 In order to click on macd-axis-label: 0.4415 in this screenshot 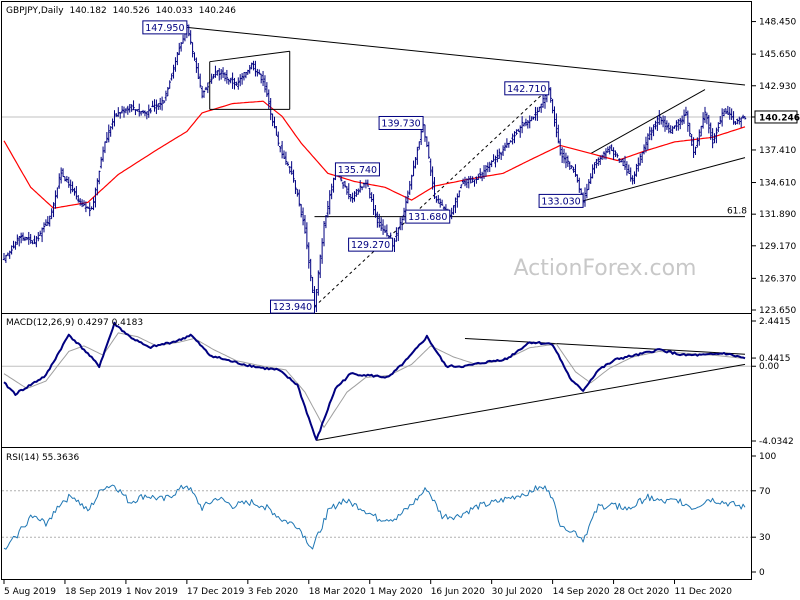, I will do `click(775, 359)`.